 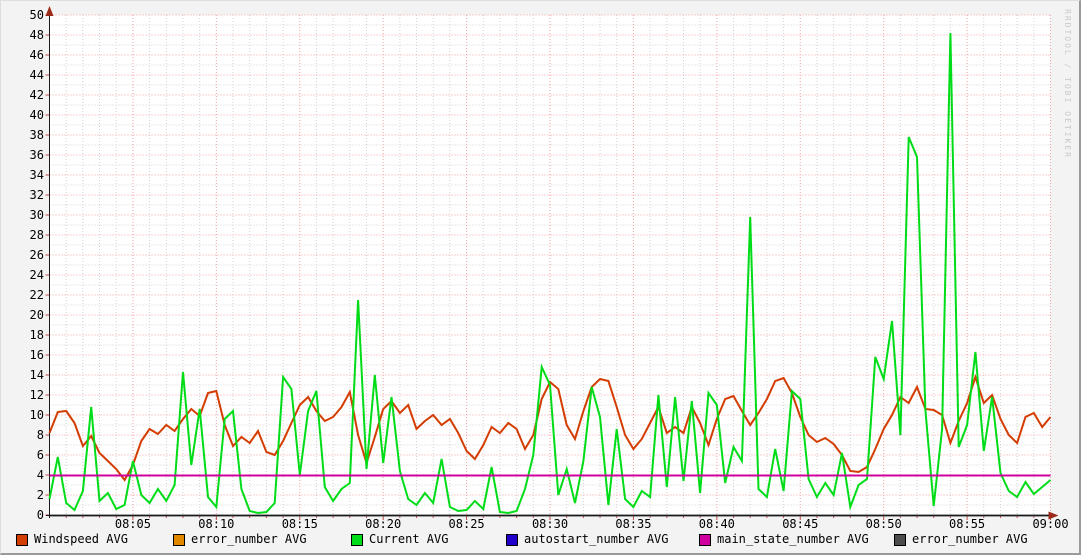 I want to click on y-axis-arrow-icon, so click(x=49, y=11).